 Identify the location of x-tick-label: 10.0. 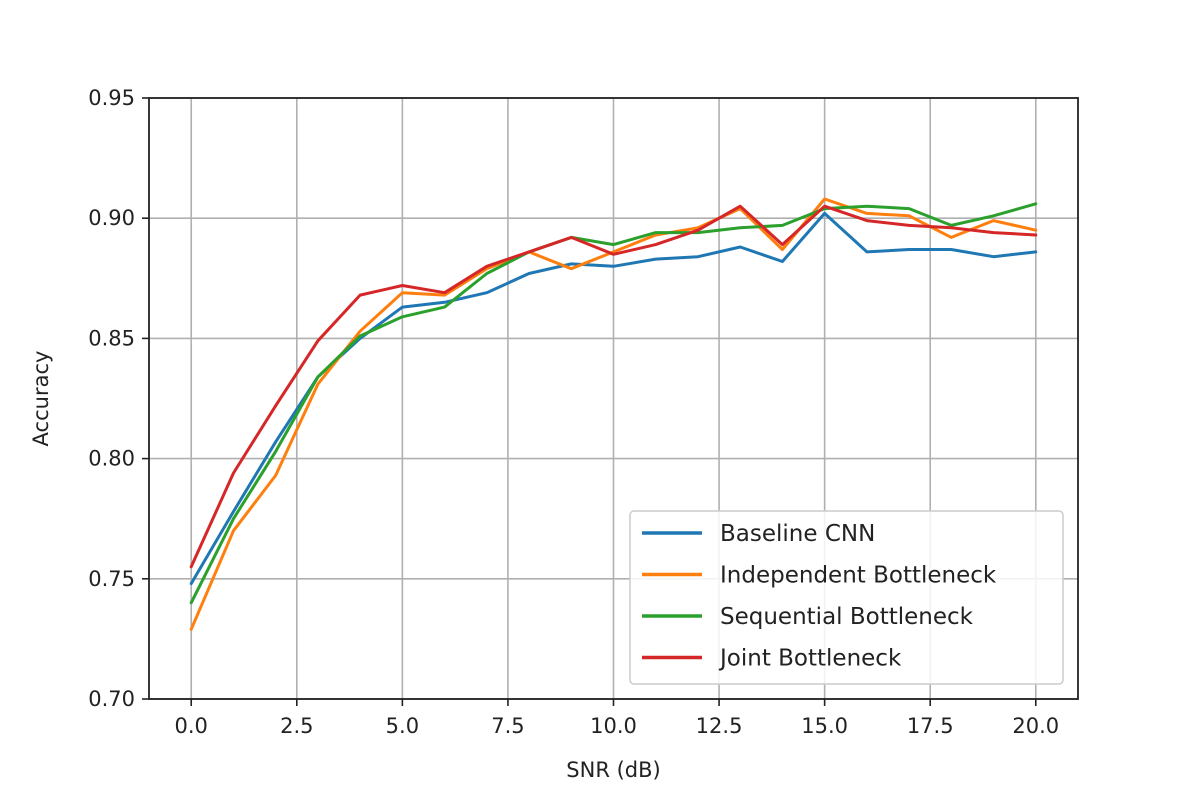
(613, 726).